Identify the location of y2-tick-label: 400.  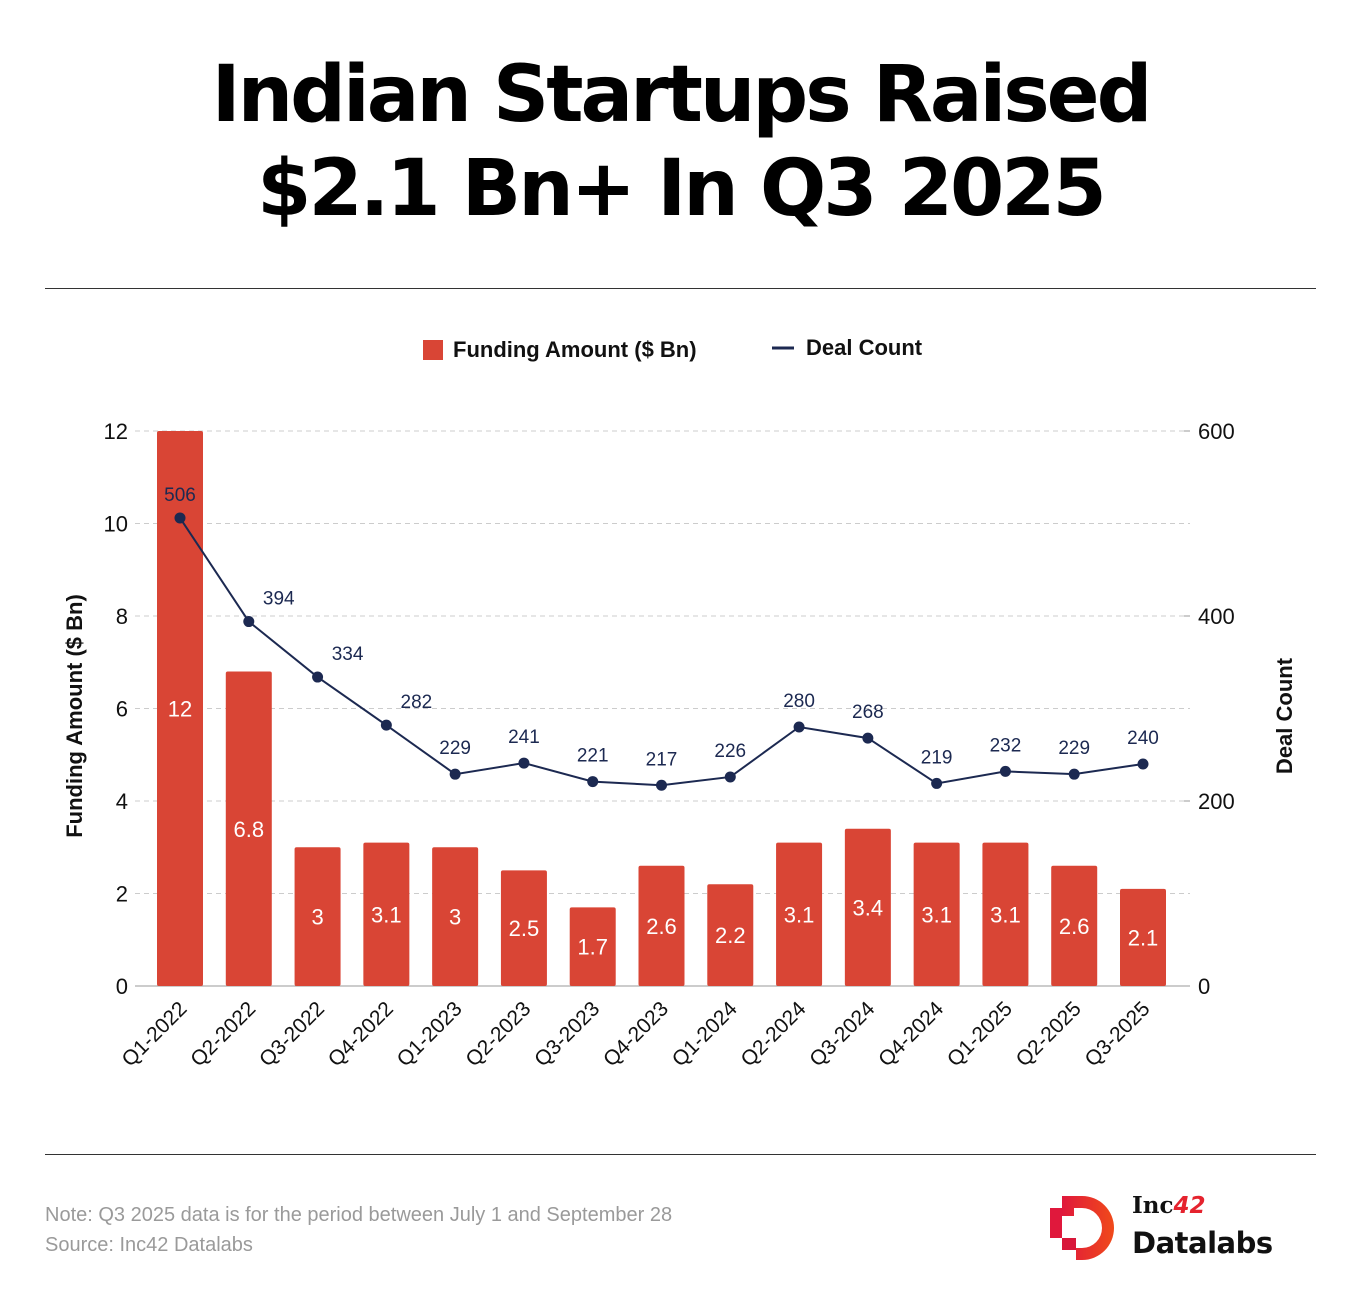
(1216, 616).